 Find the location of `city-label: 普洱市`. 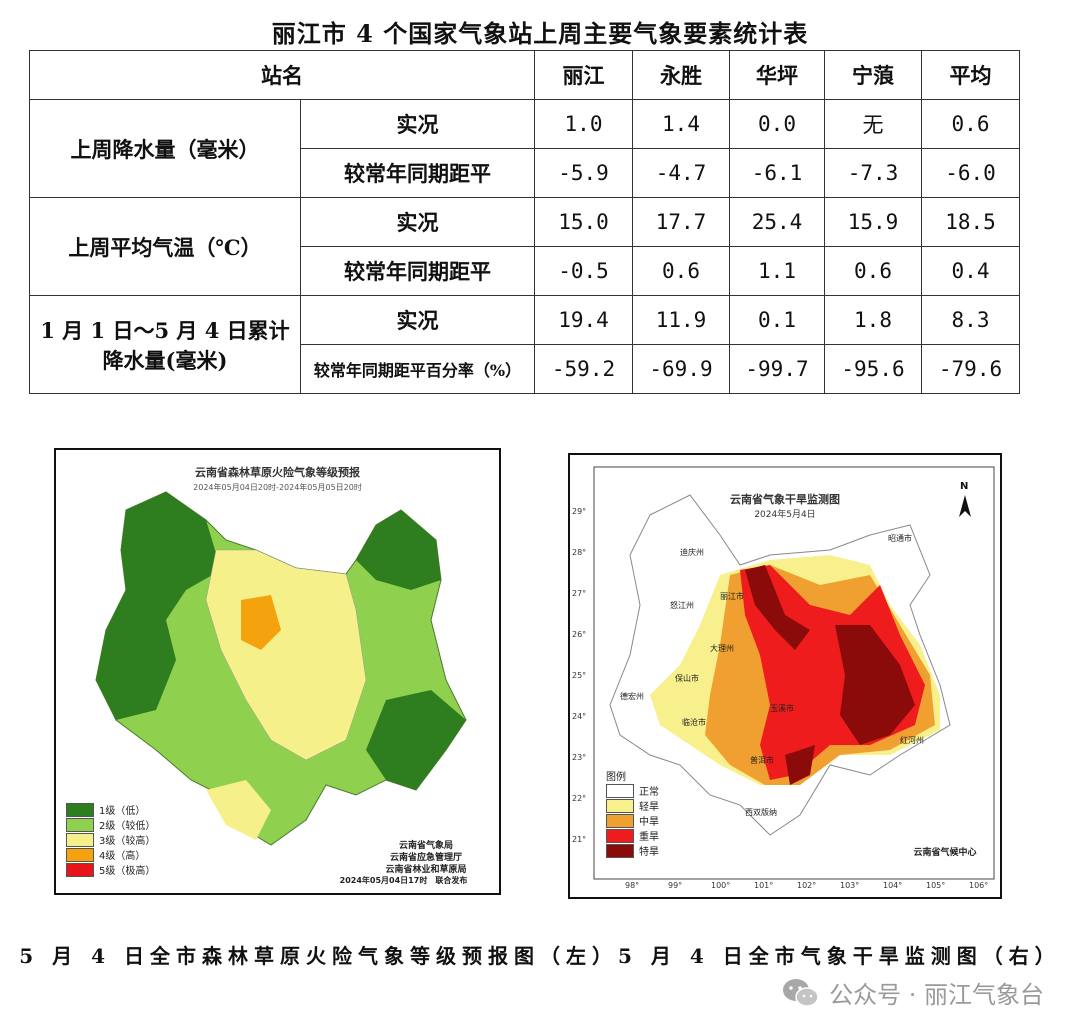

city-label: 普洱市 is located at coordinates (762, 760).